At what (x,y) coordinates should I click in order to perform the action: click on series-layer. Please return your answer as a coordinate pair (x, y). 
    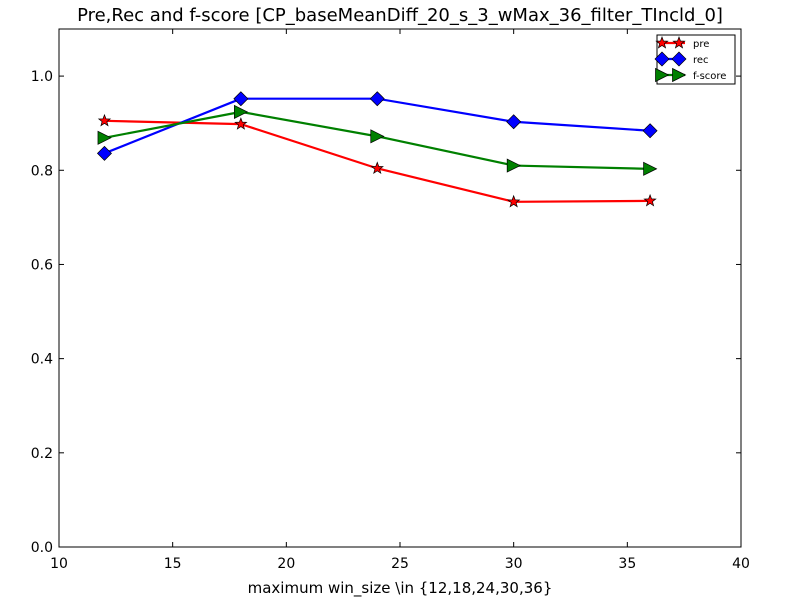
    Looking at the image, I should click on (377, 149).